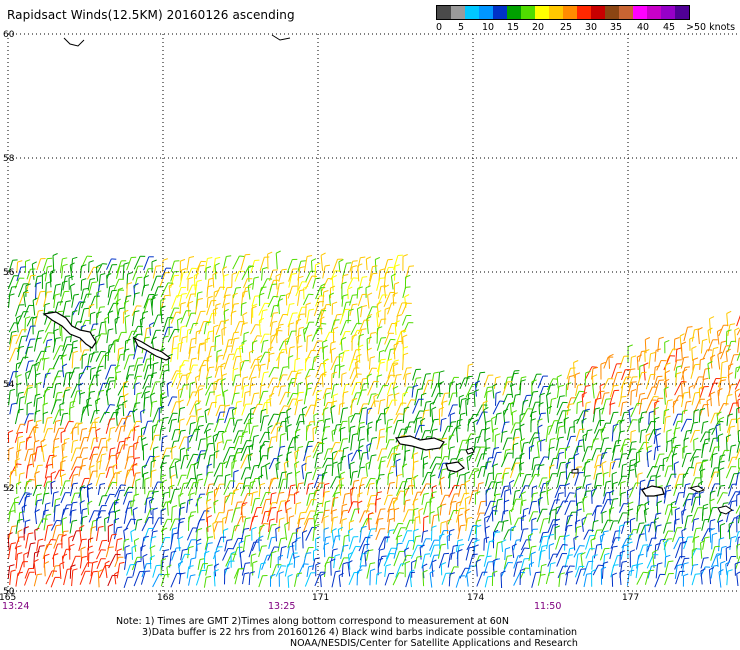  Describe the element at coordinates (669, 27) in the screenshot. I see `legend-label: 45` at that location.